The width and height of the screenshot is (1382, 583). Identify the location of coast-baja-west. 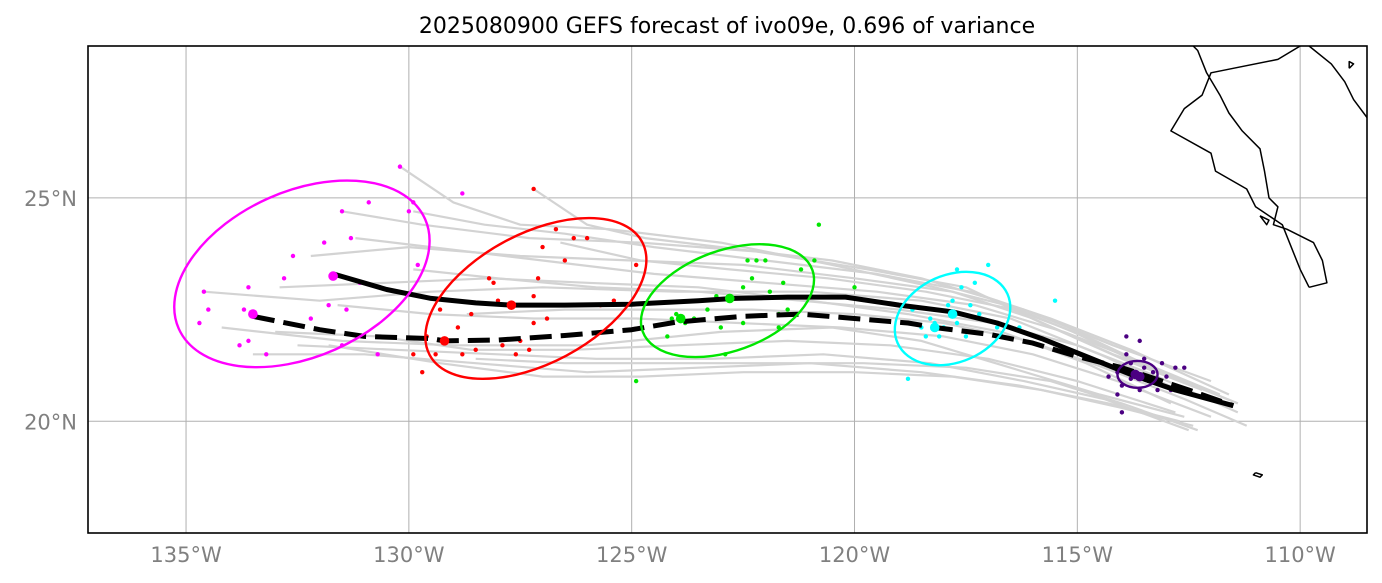
(1240, 167).